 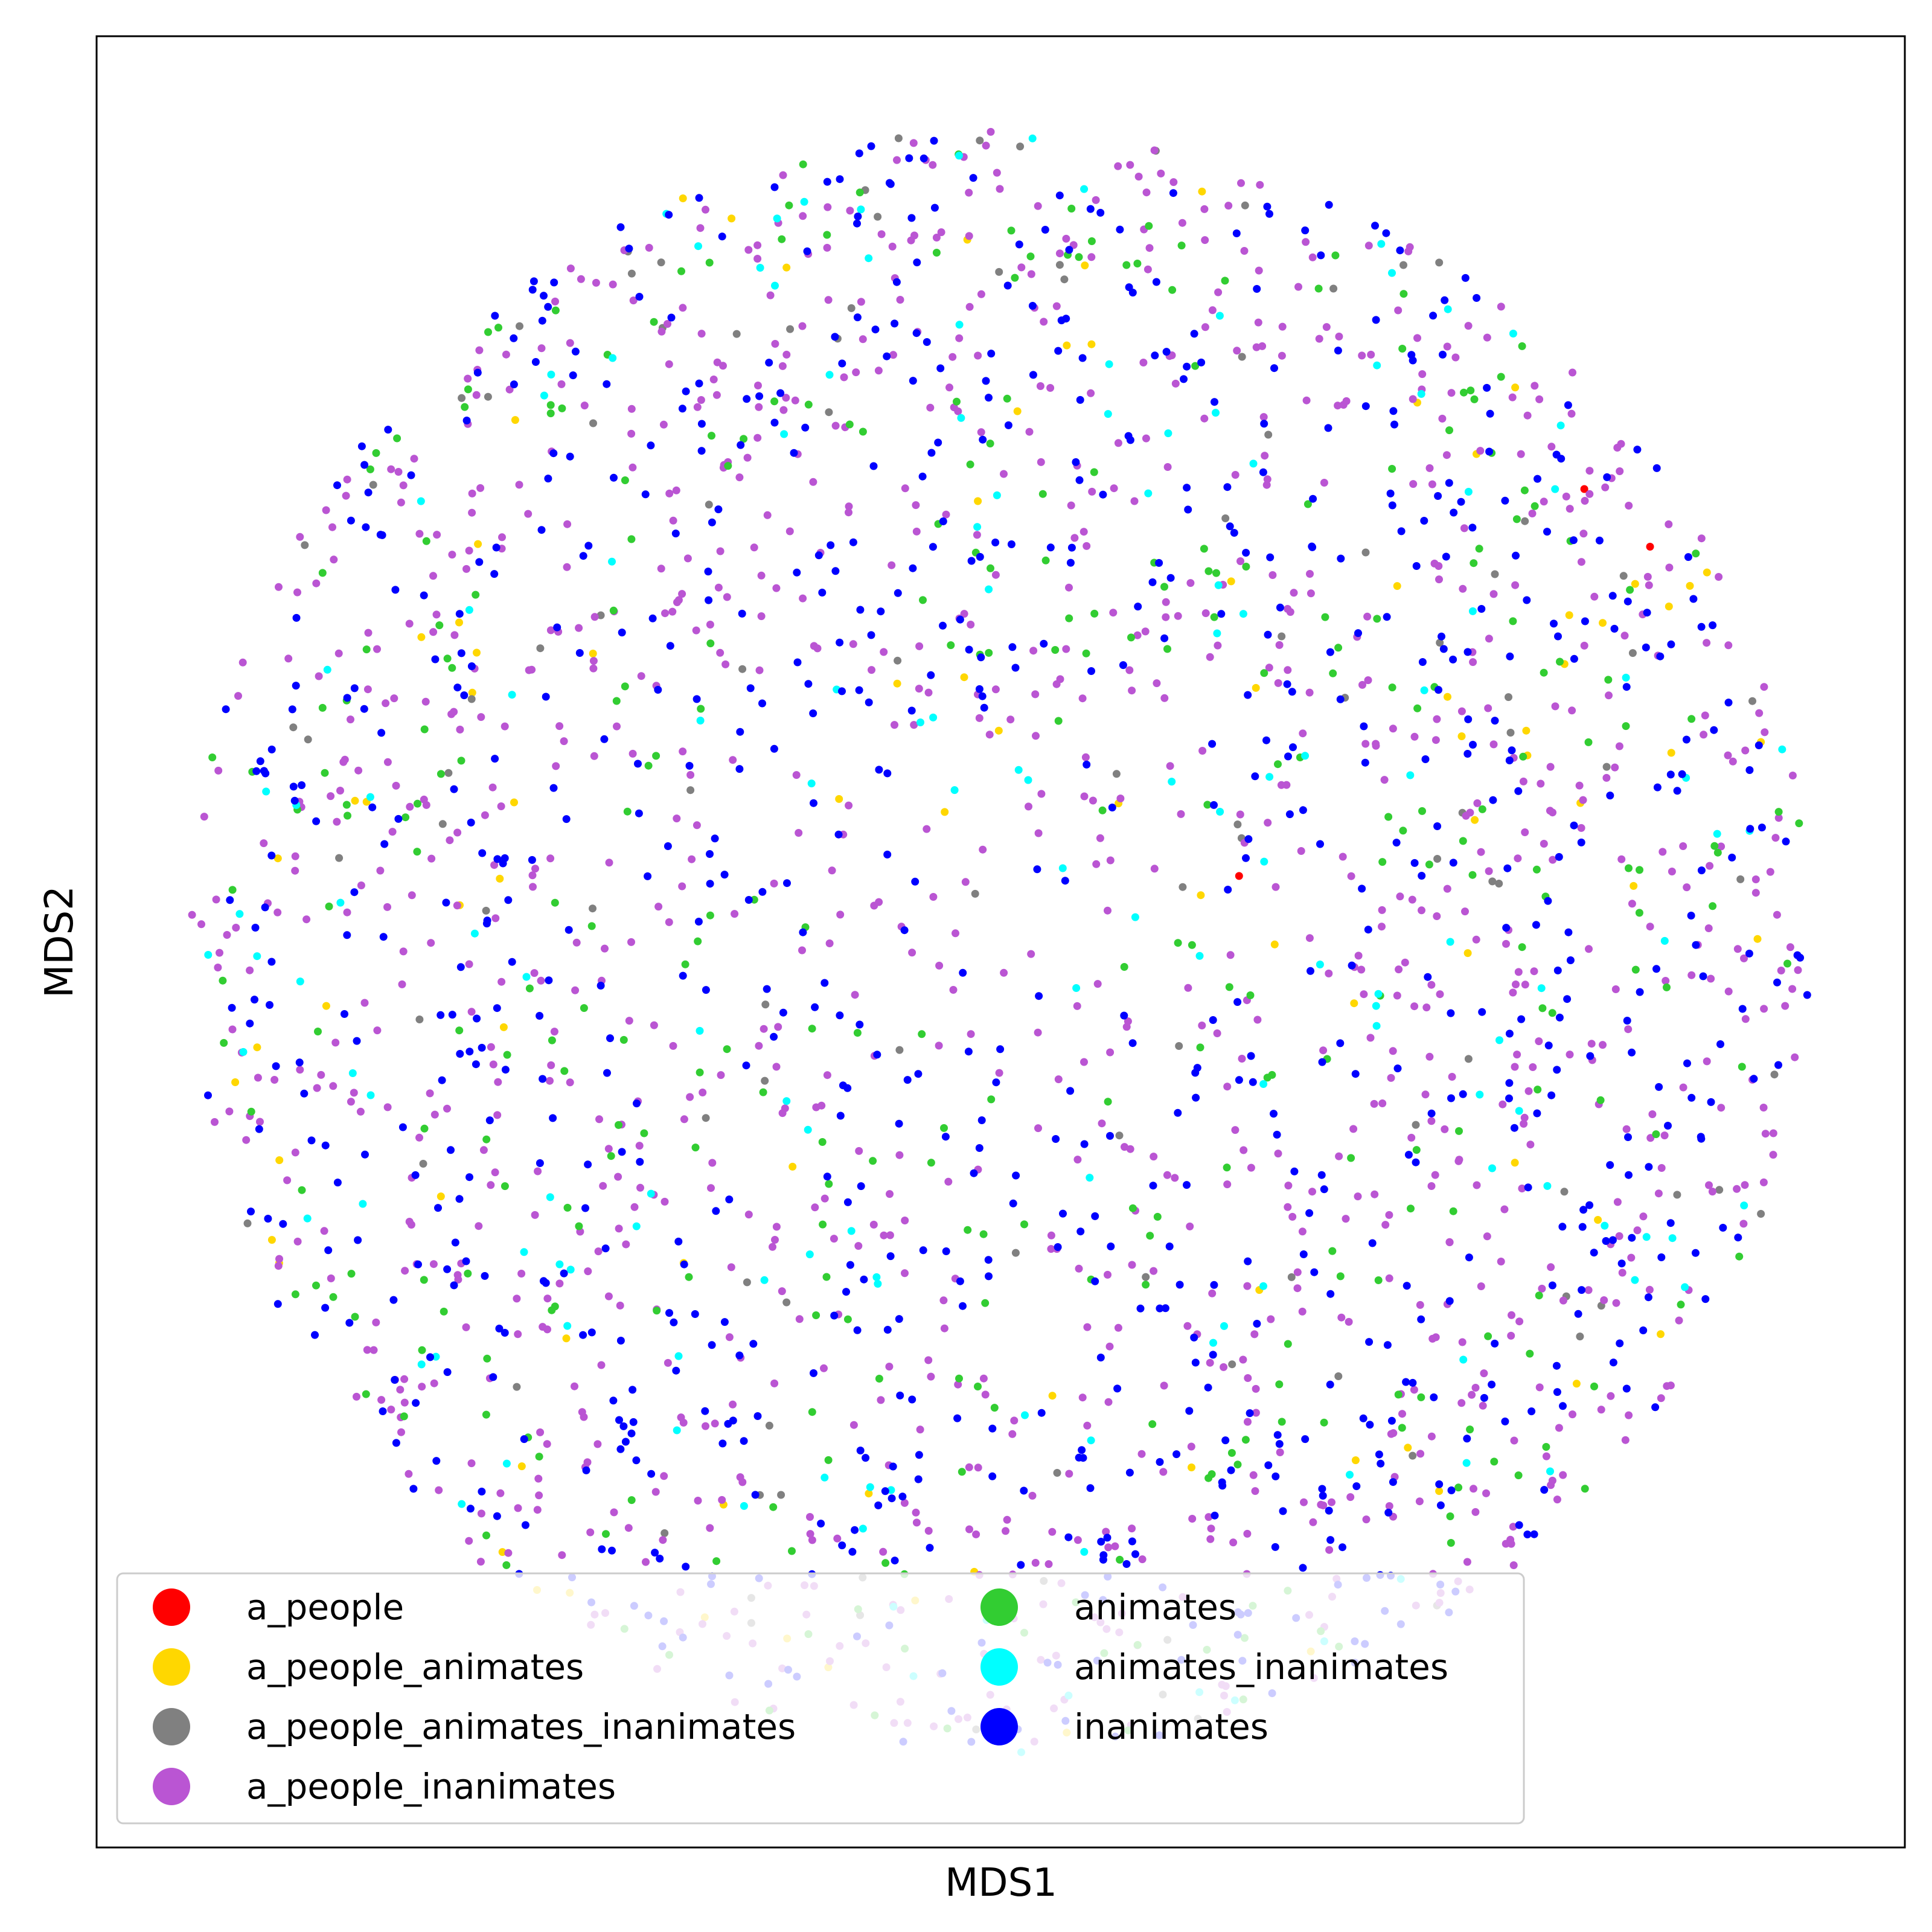 I want to click on legend-marker-a-people, so click(x=171, y=1607).